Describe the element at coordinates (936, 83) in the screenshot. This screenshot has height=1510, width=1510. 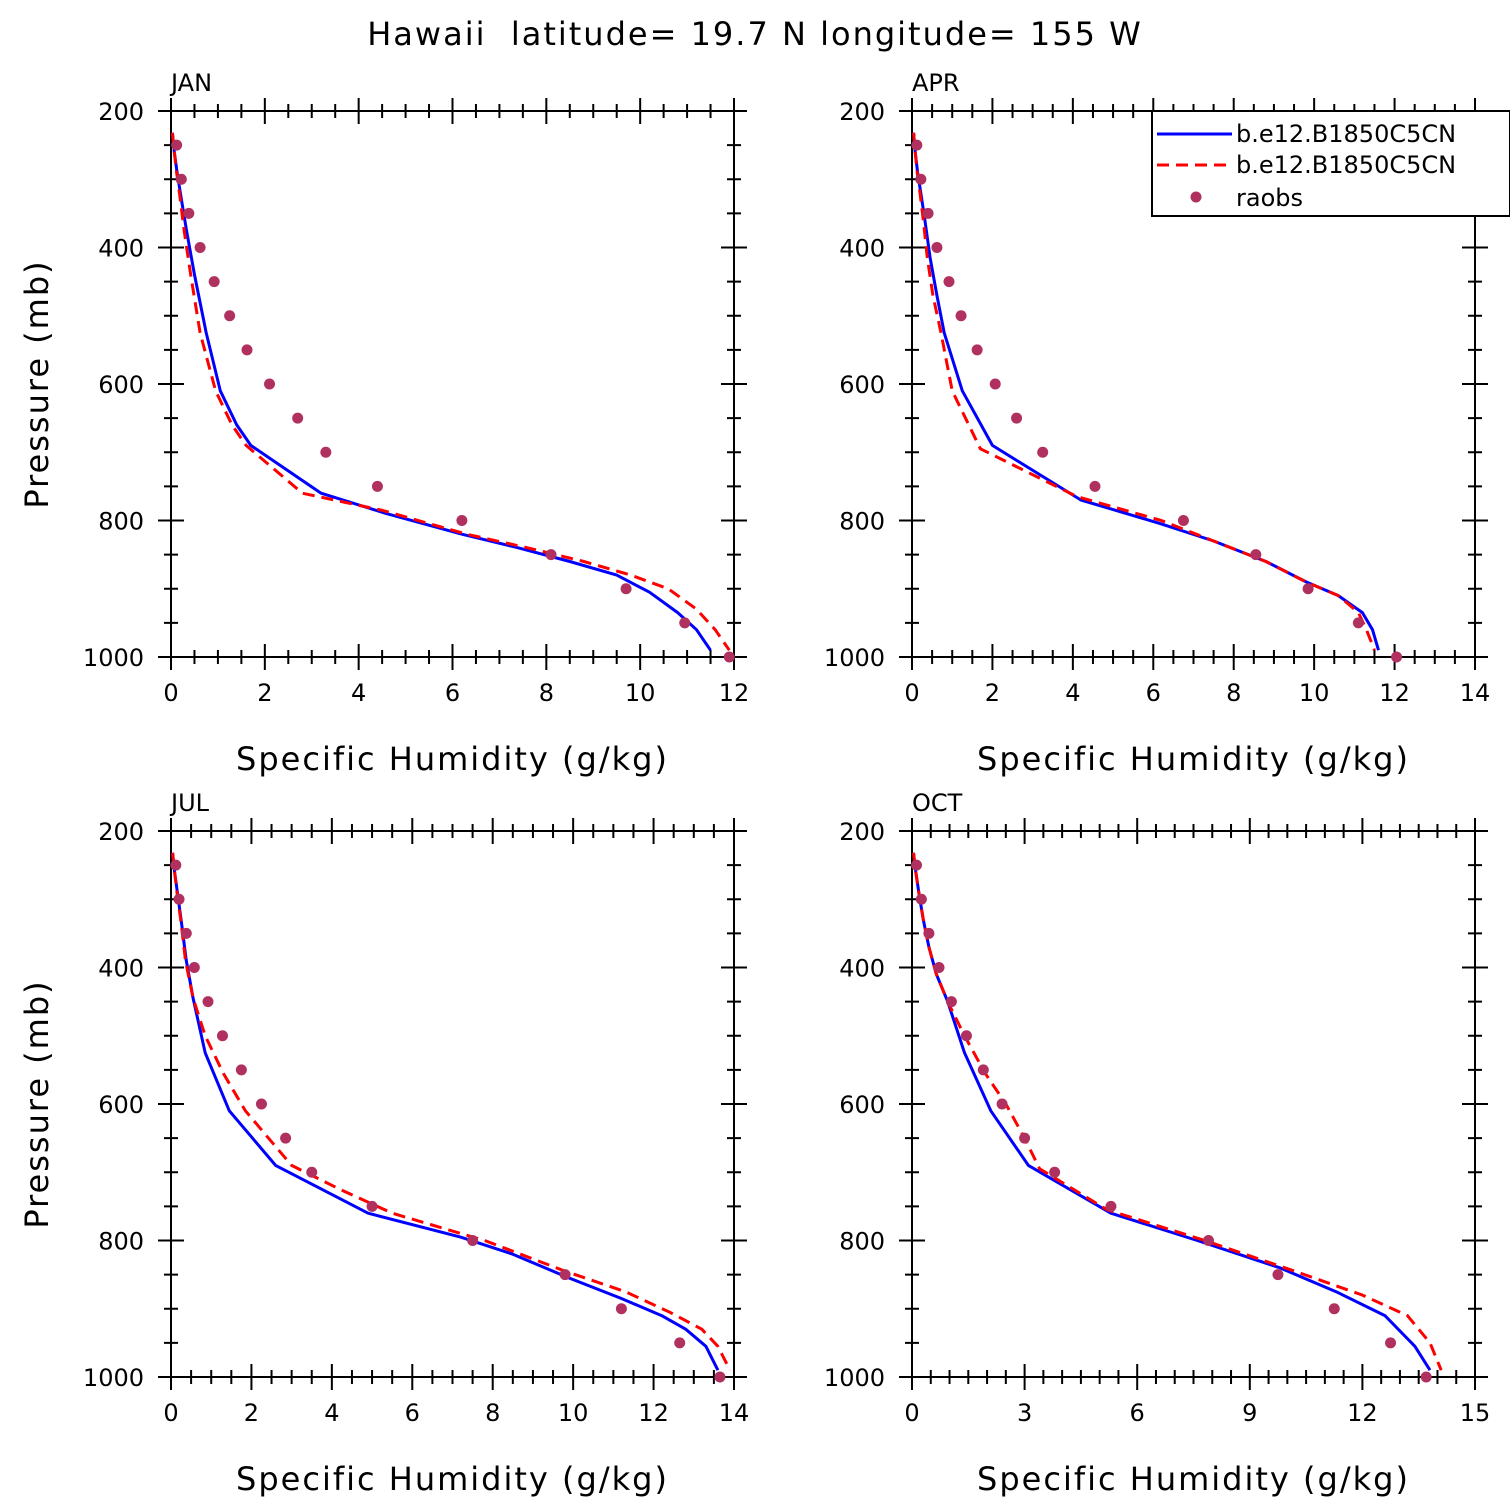
I see `panel-title: APR` at that location.